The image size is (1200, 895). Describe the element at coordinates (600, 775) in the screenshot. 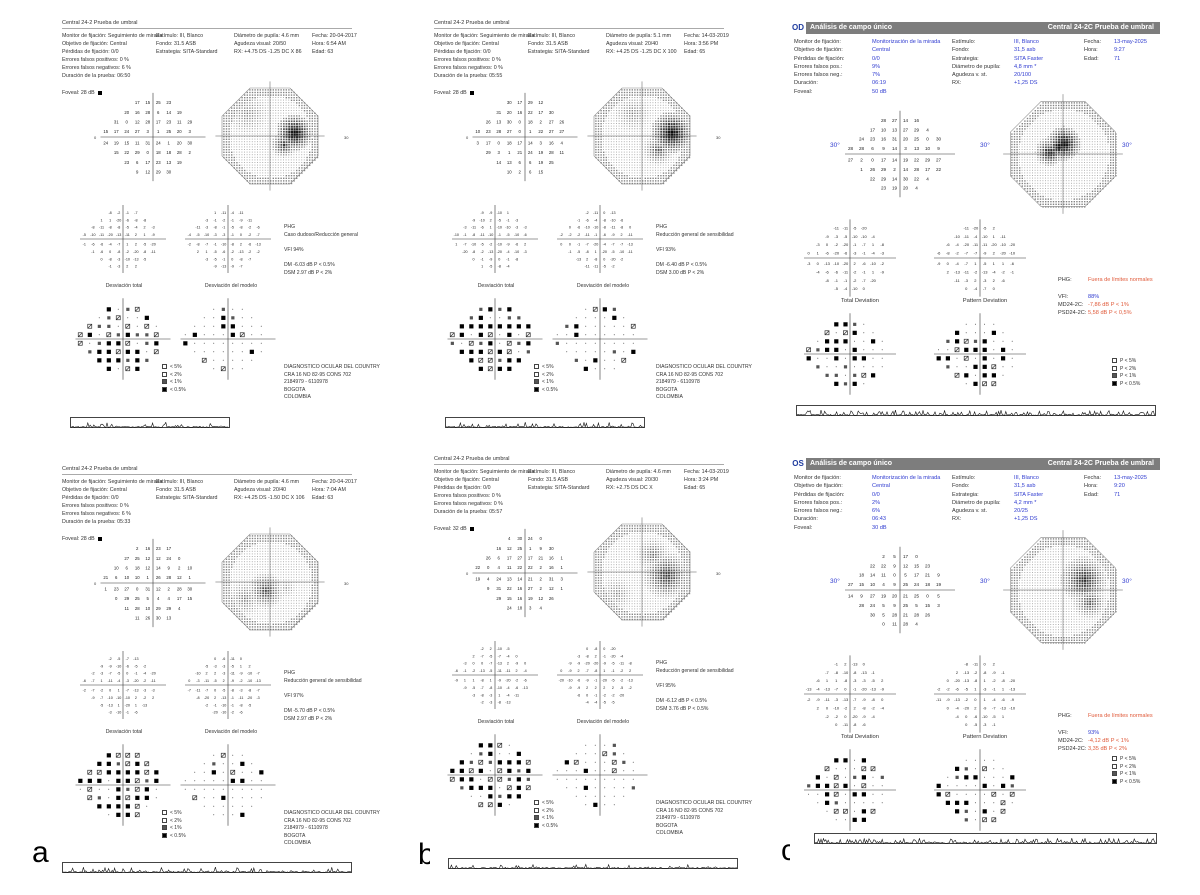

I see `pattern-deviation-prob-map` at that location.